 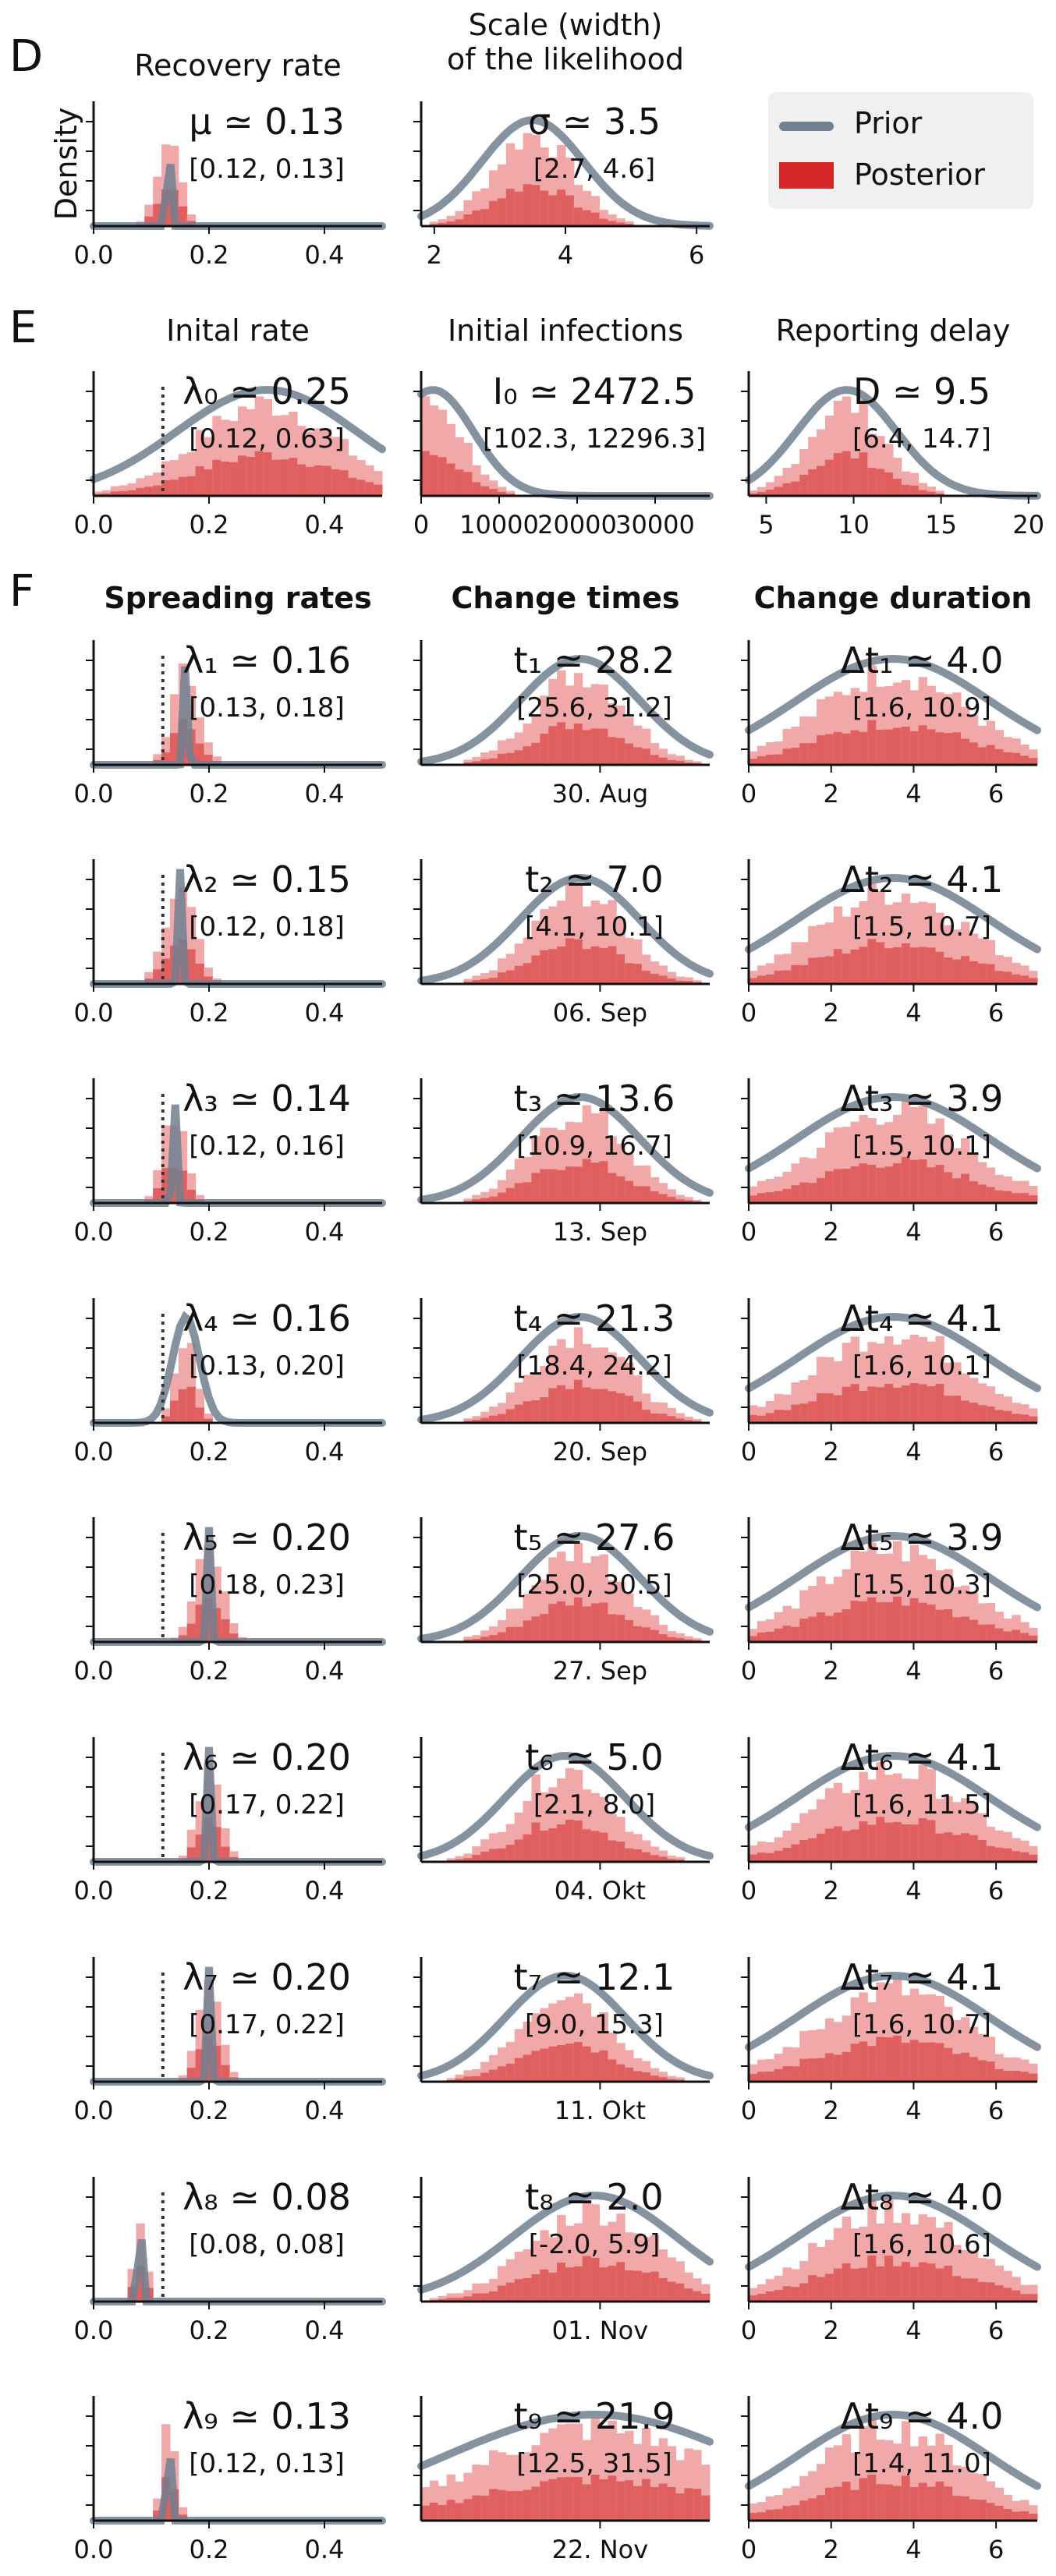 What do you see at coordinates (266, 391) in the screenshot?
I see `parameter-estimate: λ₀ ≃ 0.25` at bounding box center [266, 391].